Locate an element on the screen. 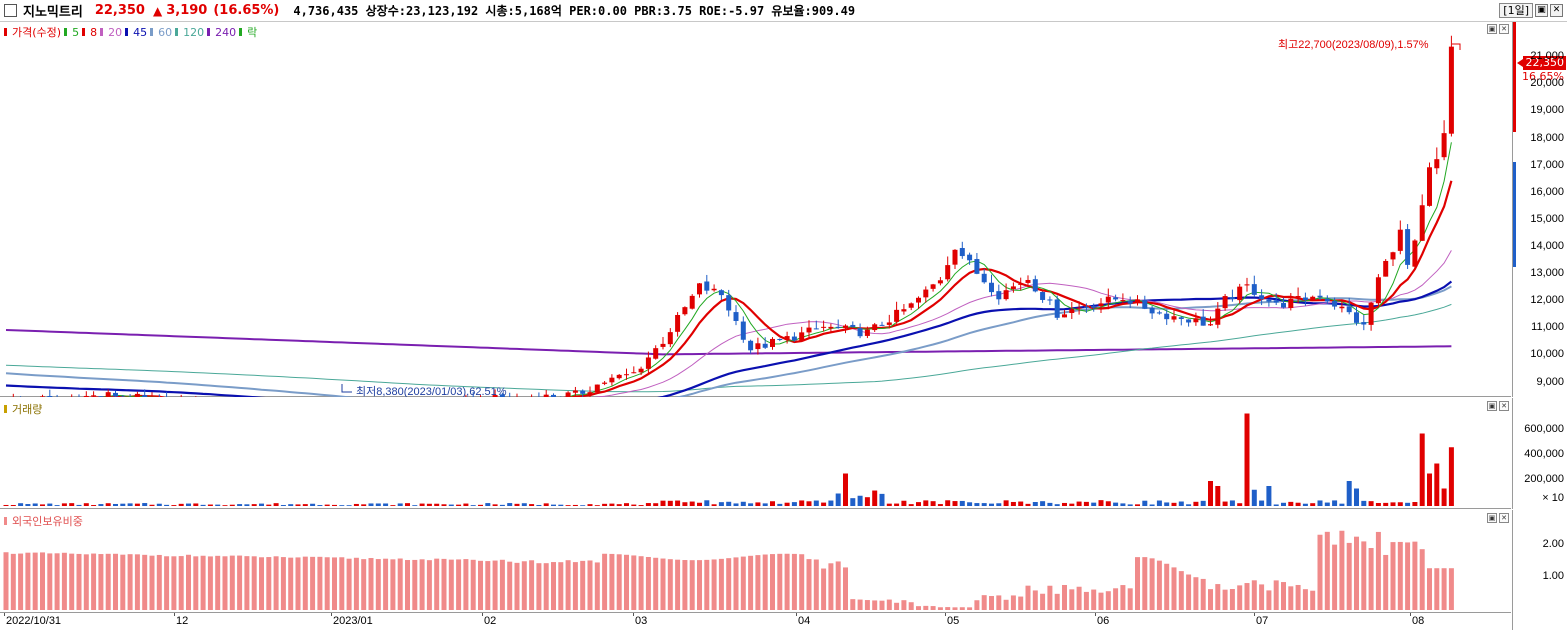 This screenshot has height=630, width=1567. period-selector: [1일] is located at coordinates (1516, 10).